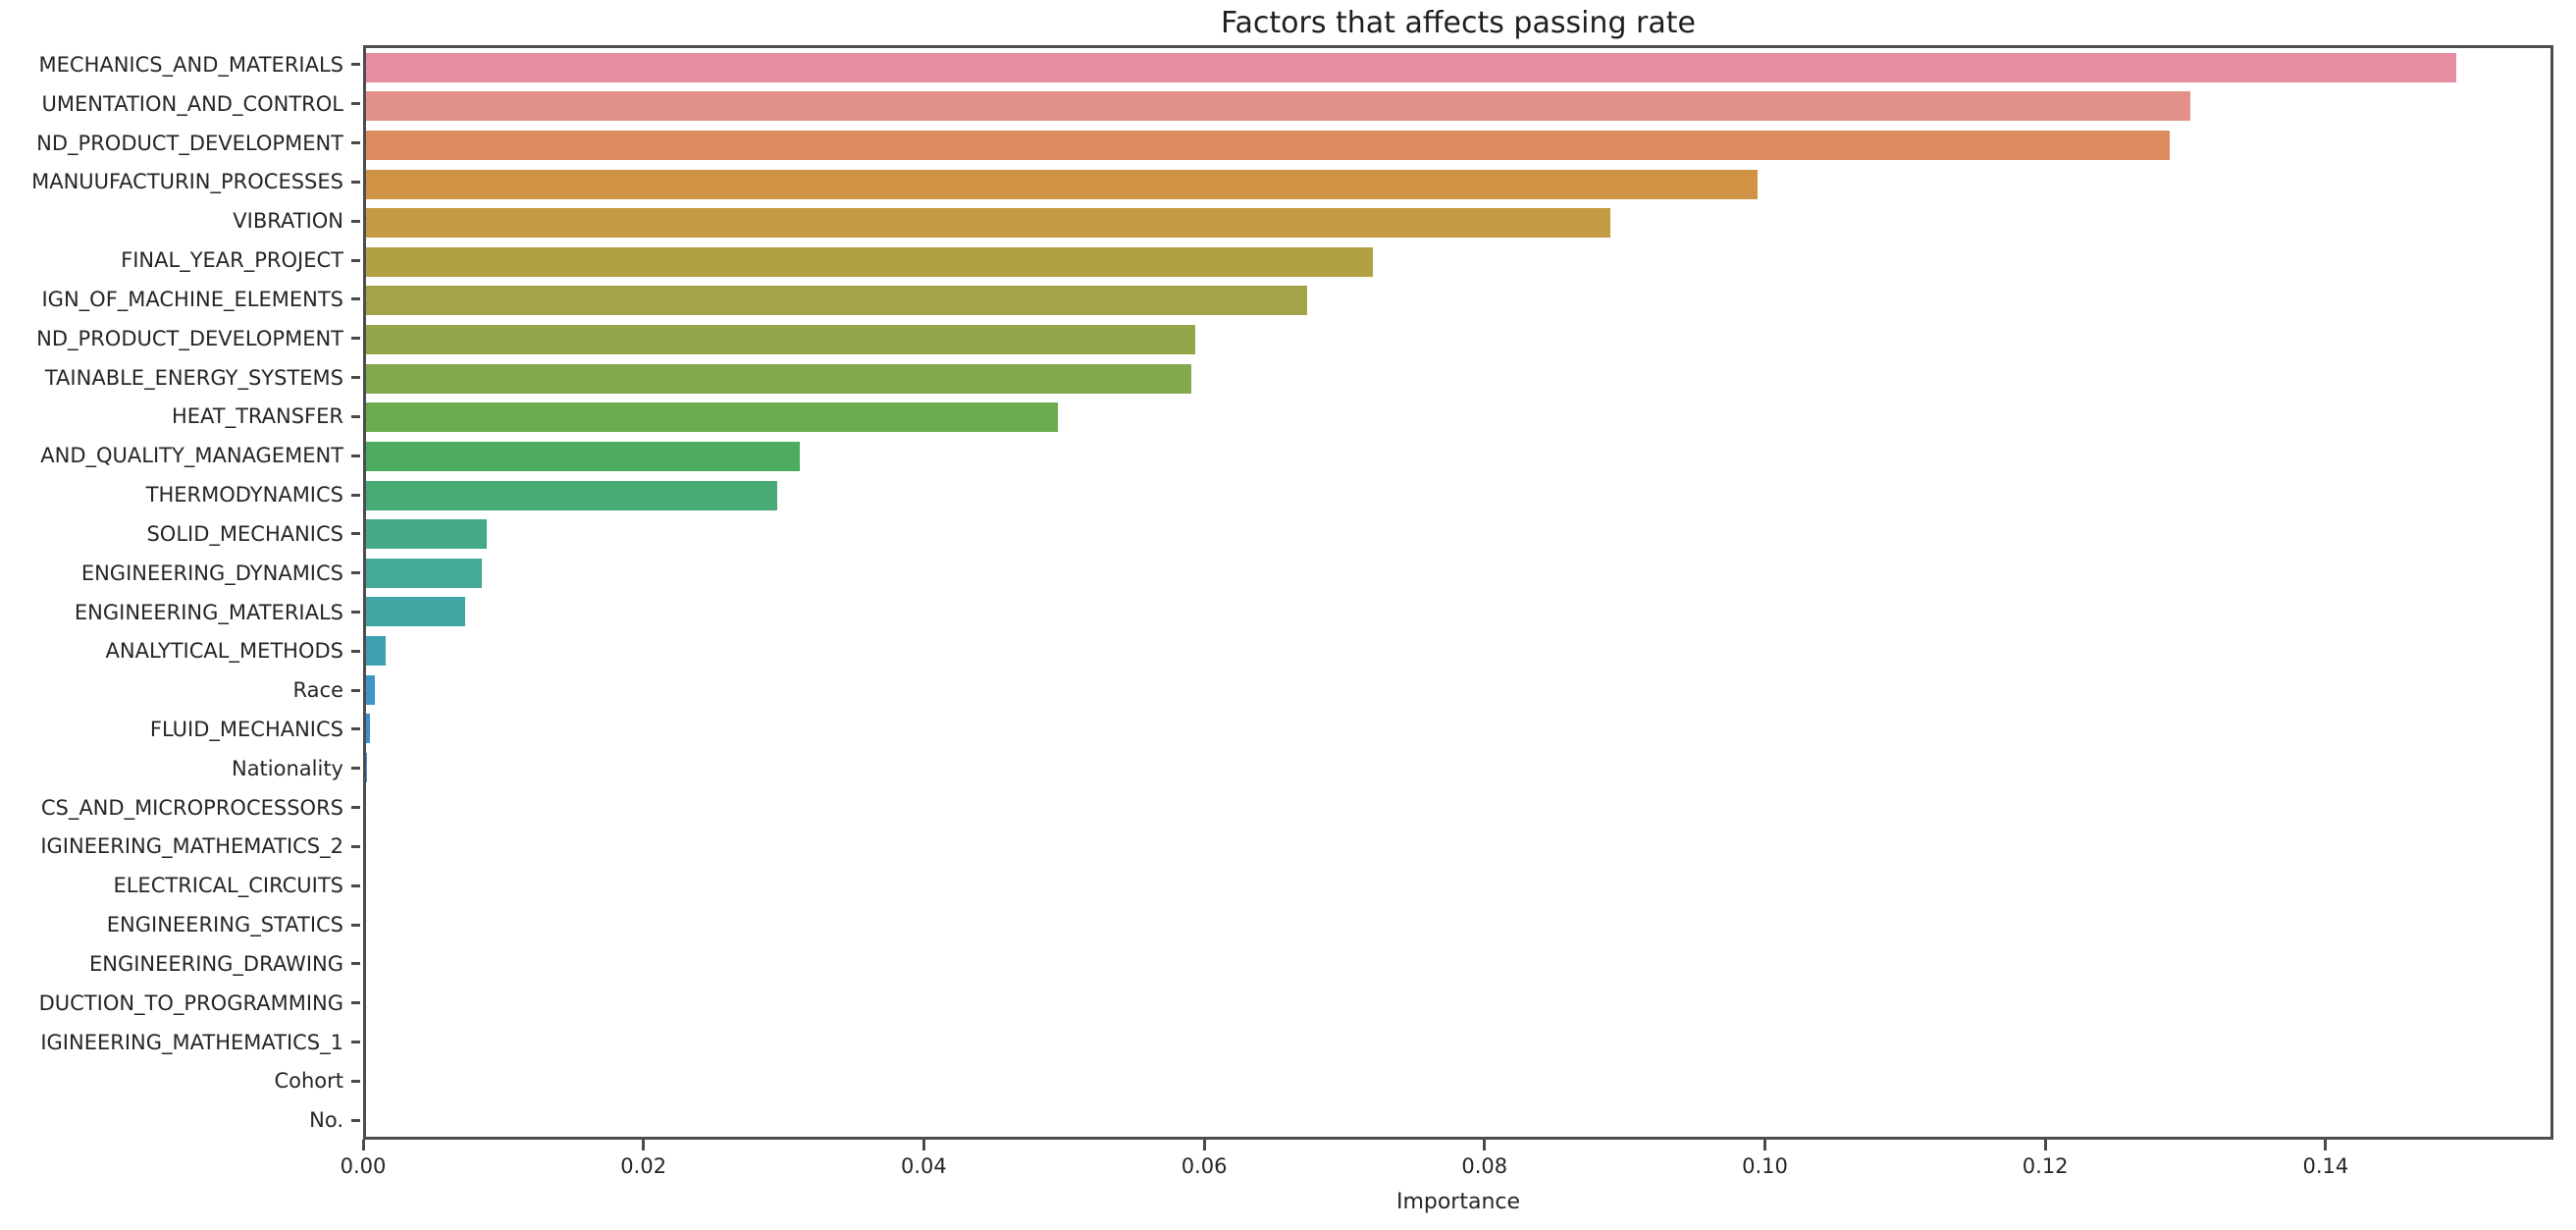 The width and height of the screenshot is (2576, 1230). Describe the element at coordinates (244, 533) in the screenshot. I see `y-axis-label: SOLID_MECHANICS` at that location.